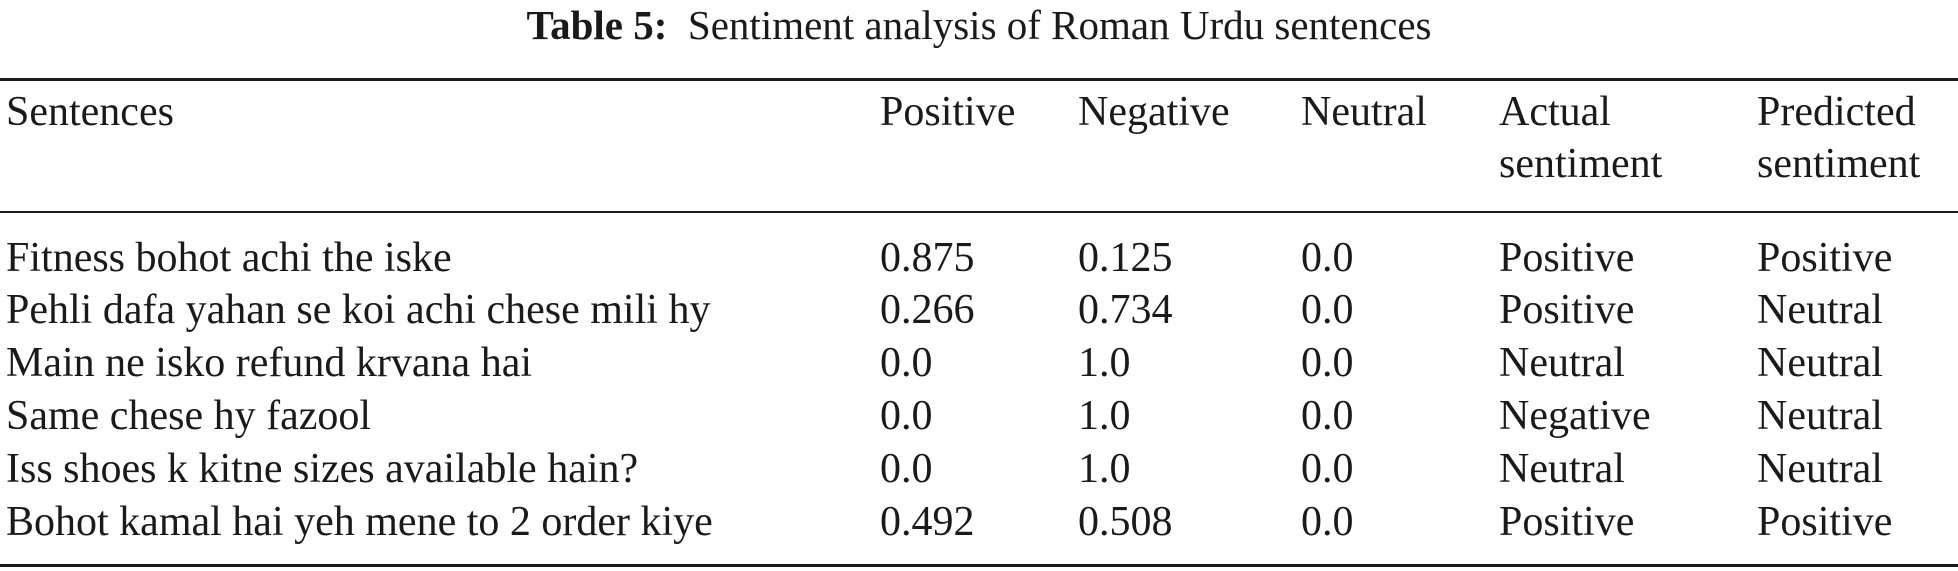 This screenshot has width=1958, height=571. I want to click on cell-sentence: Iss shoes k kitne sizes available hain?, so click(322, 469).